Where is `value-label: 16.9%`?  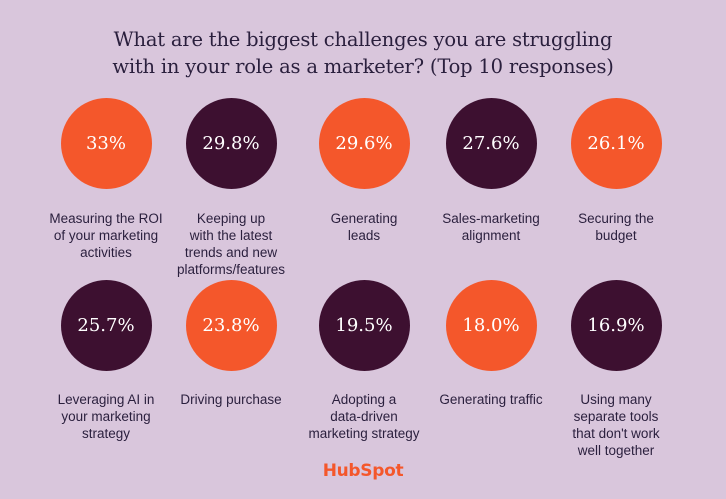 value-label: 16.9% is located at coordinates (616, 325).